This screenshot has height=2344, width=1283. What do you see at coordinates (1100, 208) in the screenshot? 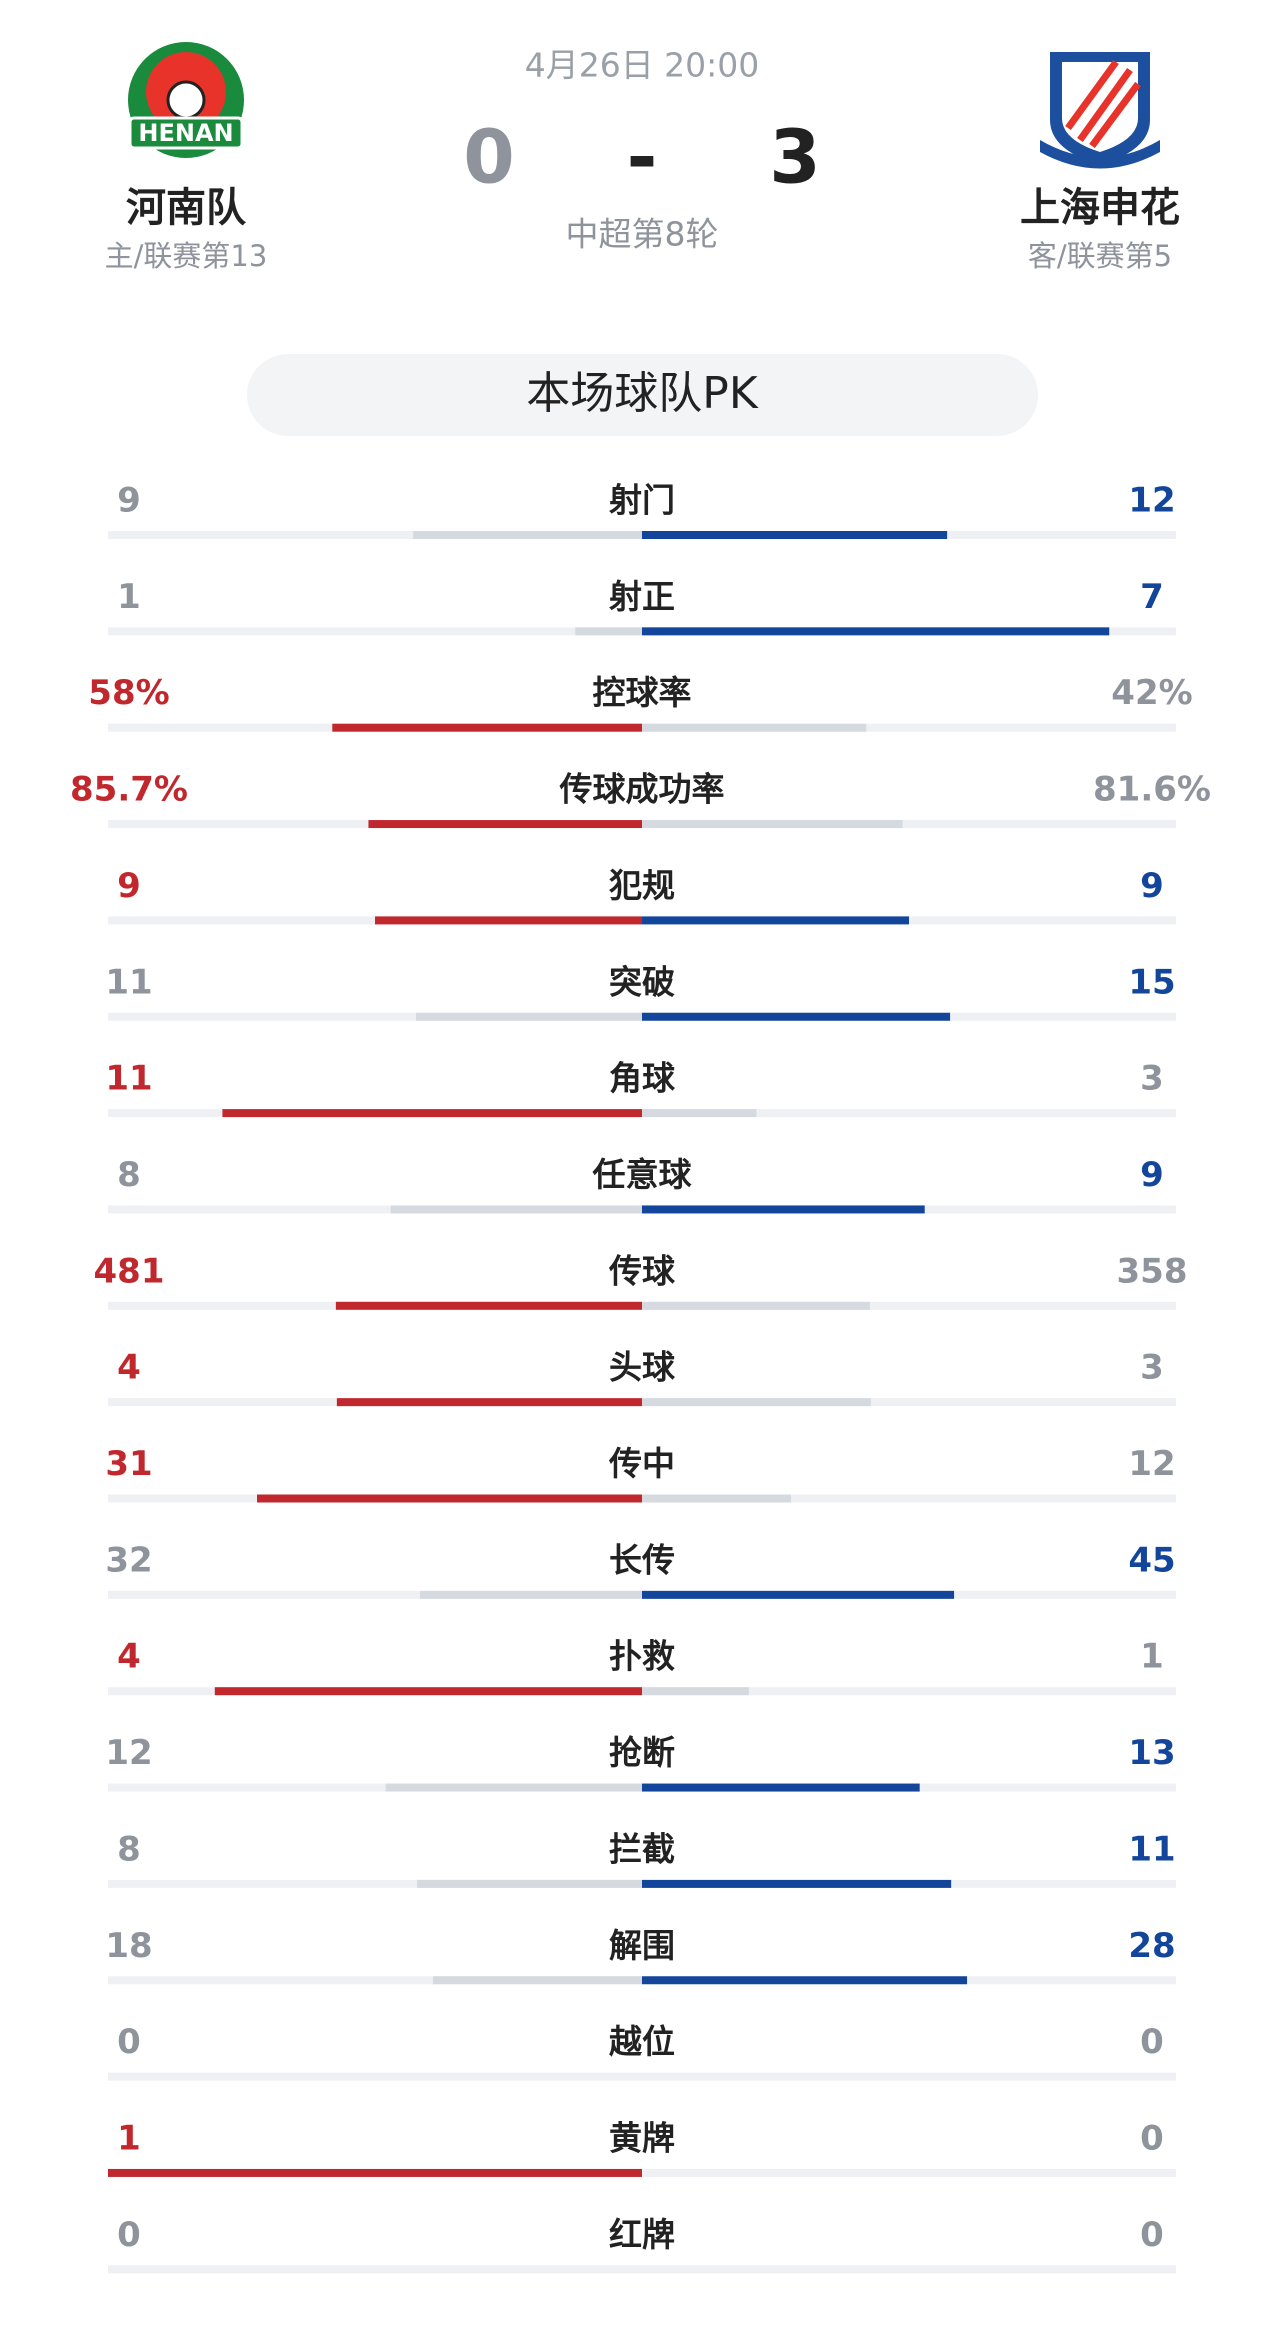
I see `away-name: 上海申花` at bounding box center [1100, 208].